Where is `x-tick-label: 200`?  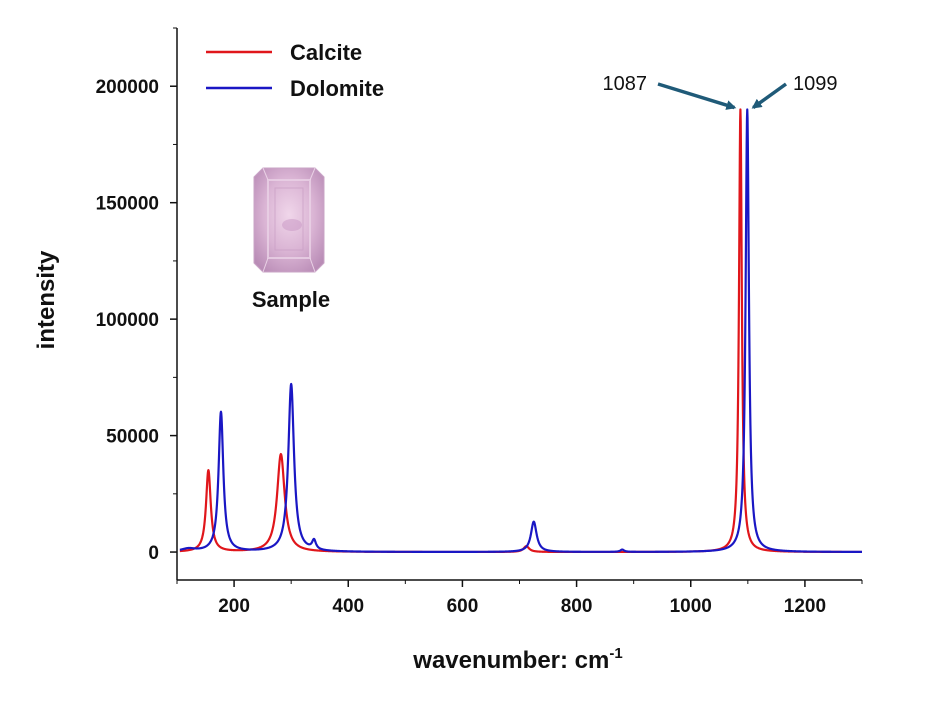
x-tick-label: 200 is located at coordinates (234, 606).